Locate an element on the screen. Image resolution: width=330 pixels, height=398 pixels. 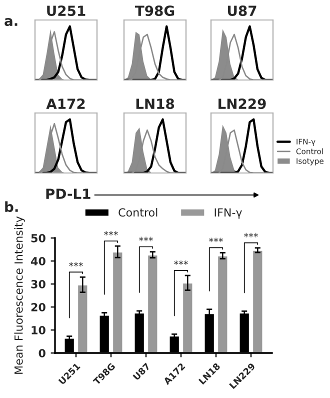
y-tick-label: 50 is located at coordinates (38, 238).